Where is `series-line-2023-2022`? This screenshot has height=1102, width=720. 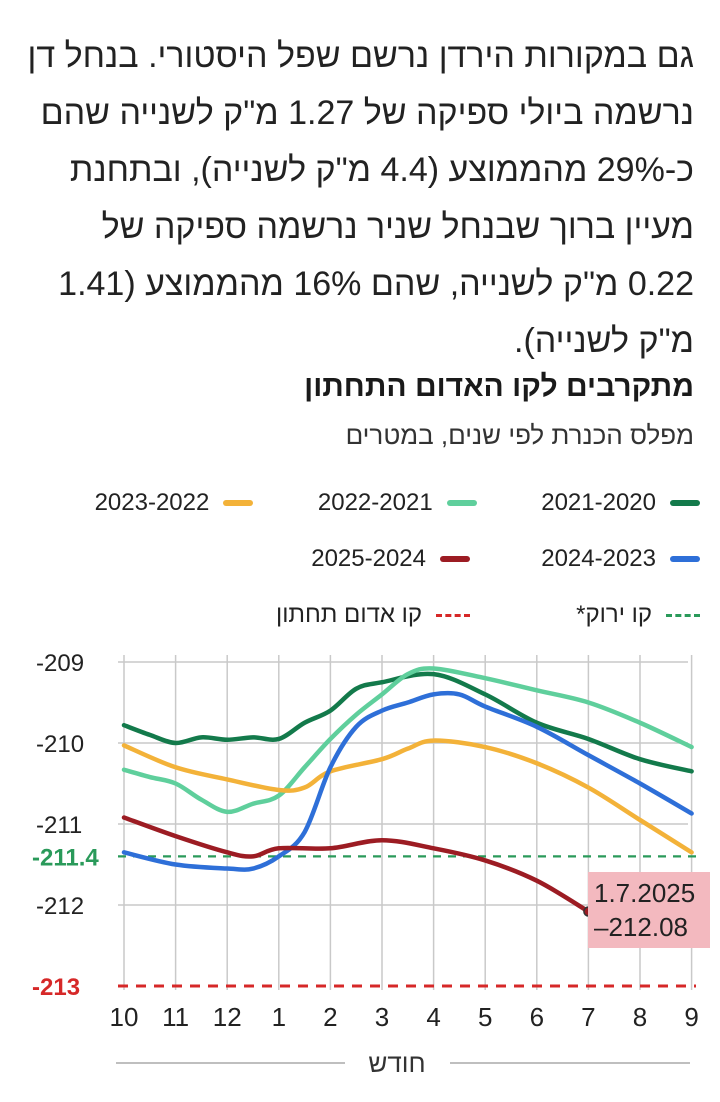 series-line-2023-2022 is located at coordinates (407, 796).